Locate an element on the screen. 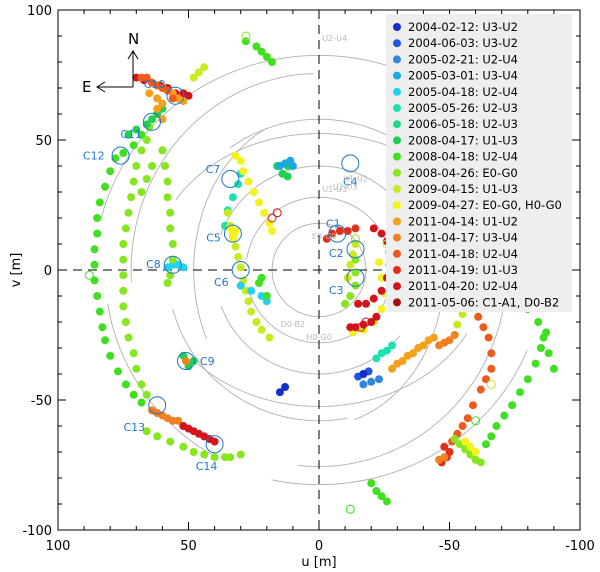 This screenshot has width=600, height=572. east-arrow-head is located at coordinates (101, 87).